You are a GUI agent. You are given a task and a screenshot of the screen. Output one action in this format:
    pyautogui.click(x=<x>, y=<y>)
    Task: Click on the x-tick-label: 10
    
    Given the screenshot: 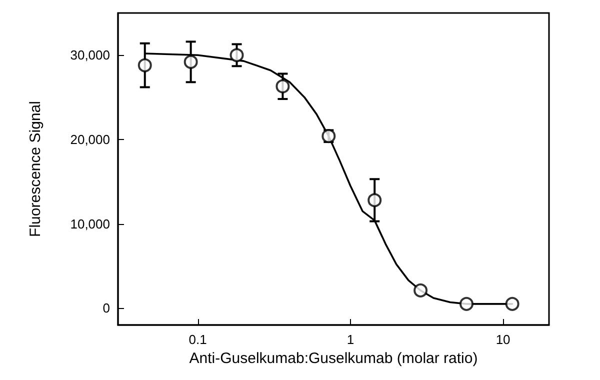 What is the action you would take?
    pyautogui.click(x=503, y=339)
    